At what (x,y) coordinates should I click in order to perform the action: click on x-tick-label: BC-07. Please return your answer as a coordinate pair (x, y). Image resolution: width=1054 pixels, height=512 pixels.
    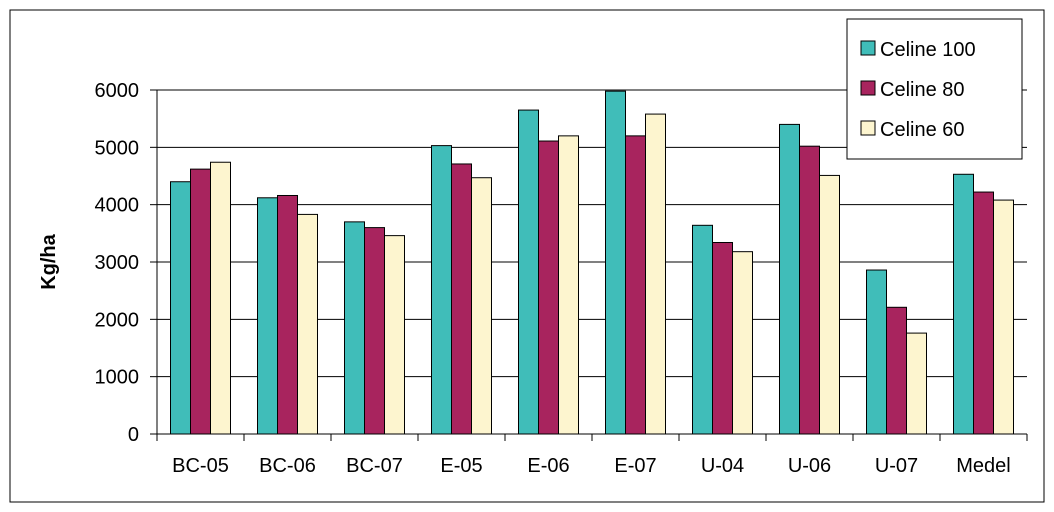
    Looking at the image, I should click on (374, 466).